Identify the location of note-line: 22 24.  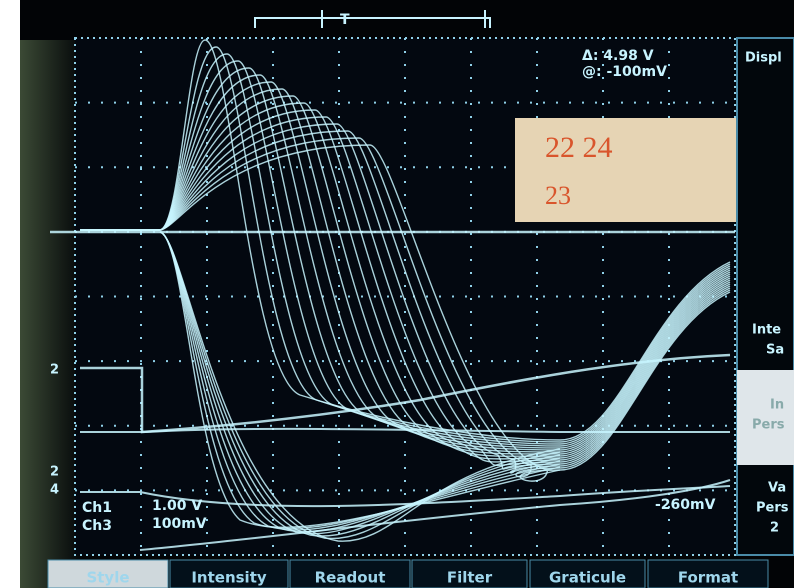
(579, 147).